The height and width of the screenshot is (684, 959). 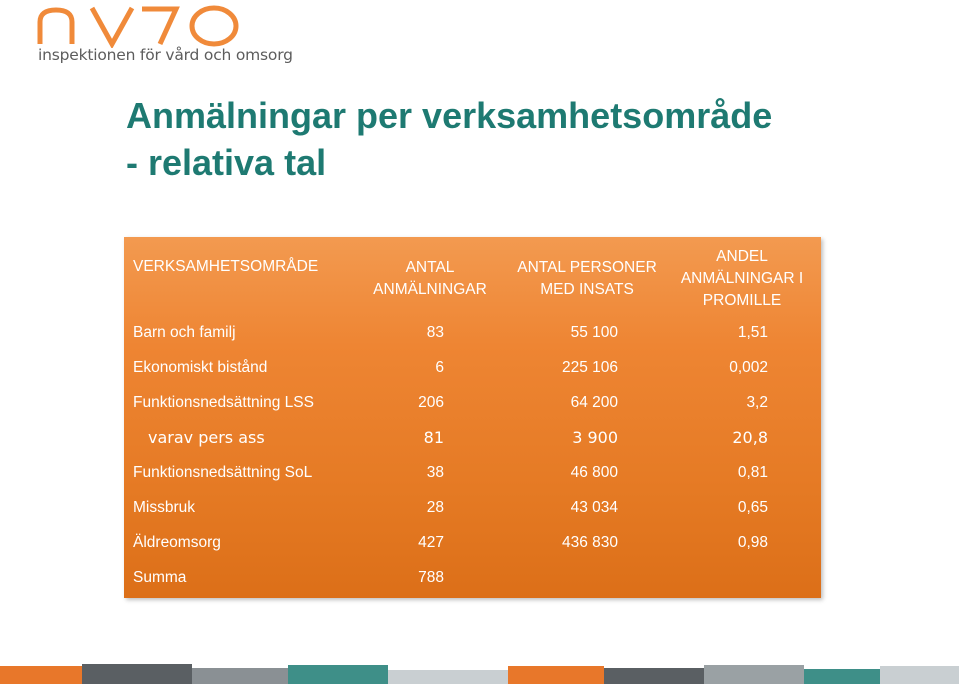 I want to click on row-andel: 0,98, so click(x=752, y=542).